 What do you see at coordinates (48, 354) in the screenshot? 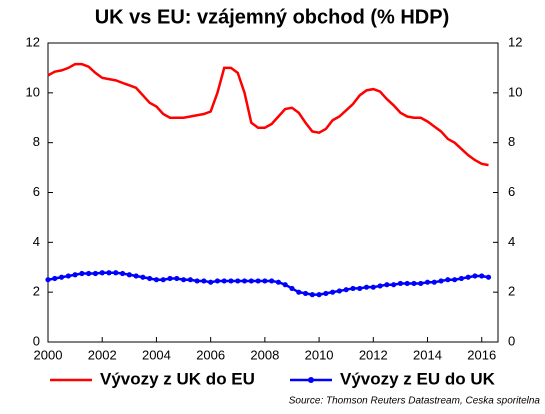
I see `x-tick-label: 2000` at bounding box center [48, 354].